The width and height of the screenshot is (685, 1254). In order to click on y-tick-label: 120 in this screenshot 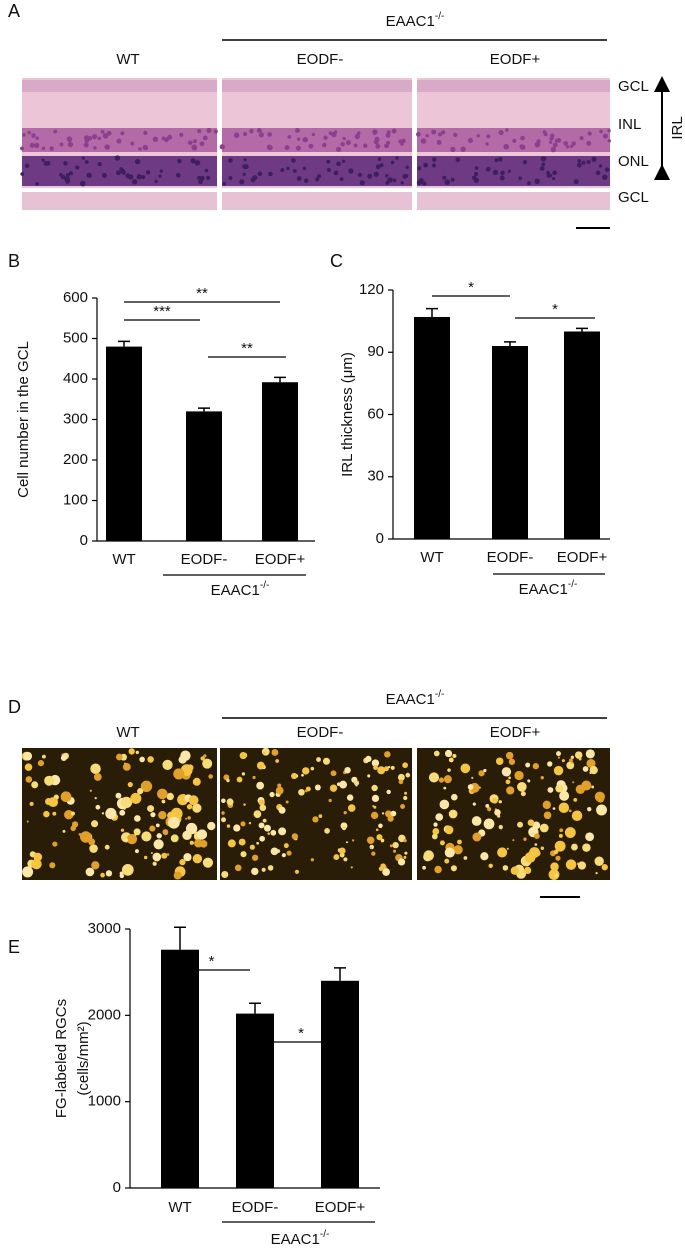, I will do `click(371, 289)`.